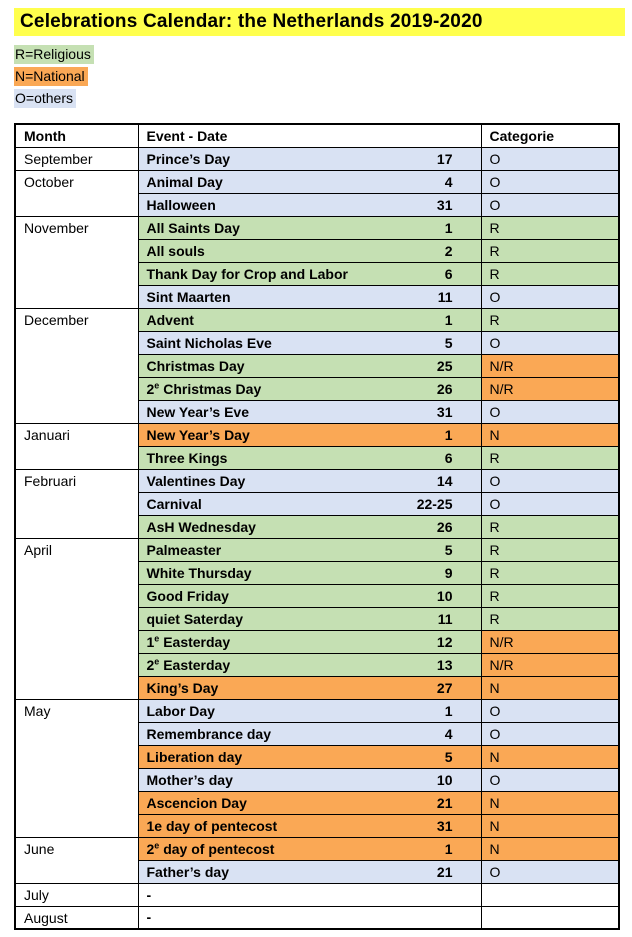 The image size is (632, 937). What do you see at coordinates (309, 871) in the screenshot?
I see `event-cell: Father’s day 21` at bounding box center [309, 871].